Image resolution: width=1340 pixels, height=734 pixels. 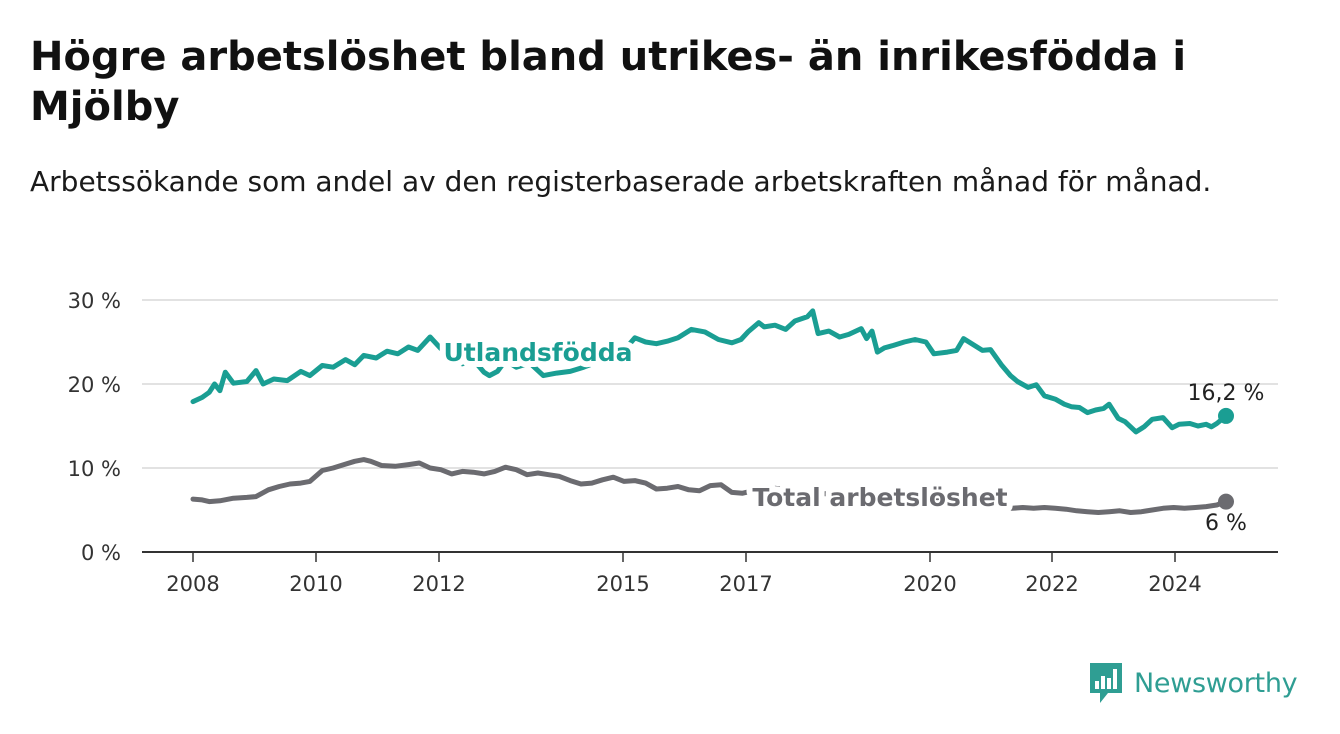 What do you see at coordinates (929, 584) in the screenshot?
I see `x-tick-label: 2020` at bounding box center [929, 584].